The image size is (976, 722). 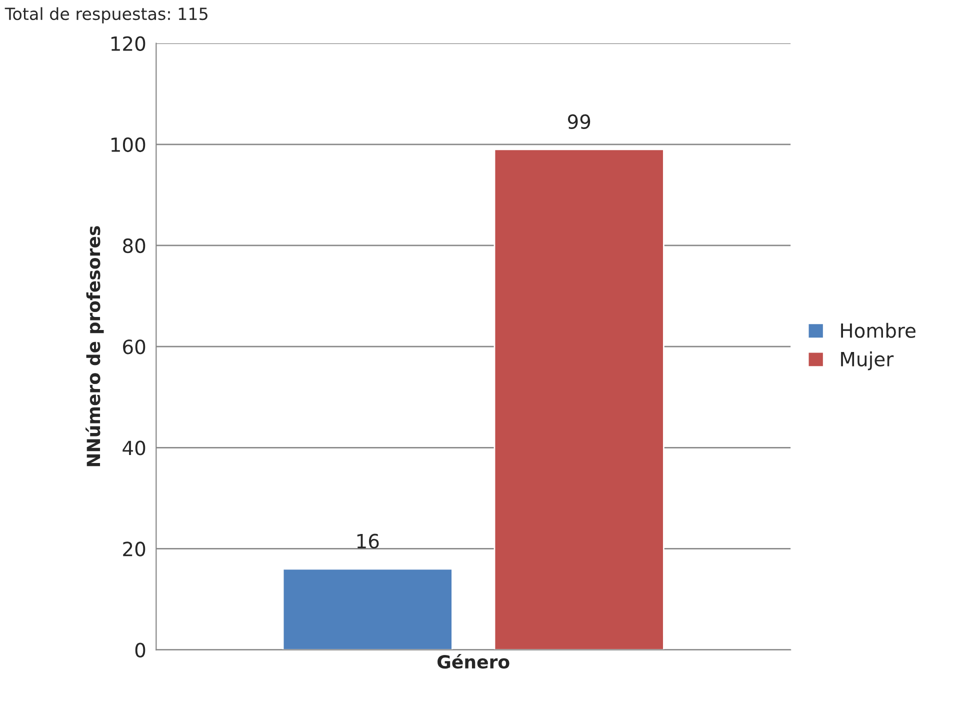 What do you see at coordinates (140, 650) in the screenshot?
I see `y-tick-label: 0` at bounding box center [140, 650].